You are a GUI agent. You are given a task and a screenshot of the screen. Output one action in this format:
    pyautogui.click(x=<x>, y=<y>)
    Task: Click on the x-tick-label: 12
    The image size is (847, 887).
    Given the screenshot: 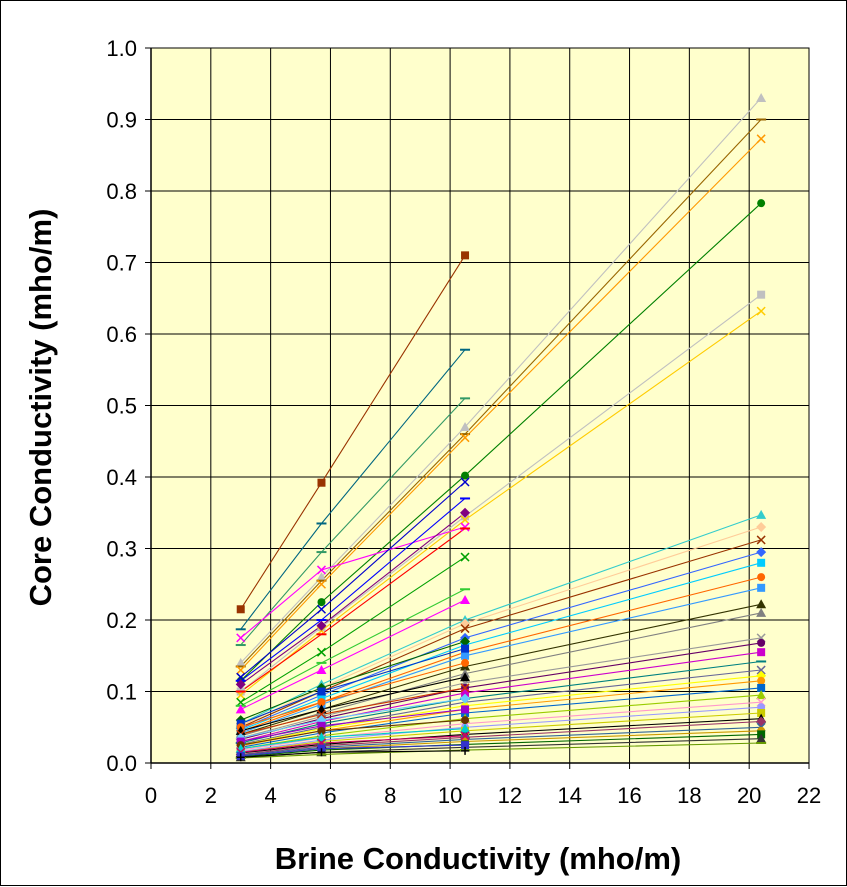 What is the action you would take?
    pyautogui.click(x=510, y=795)
    